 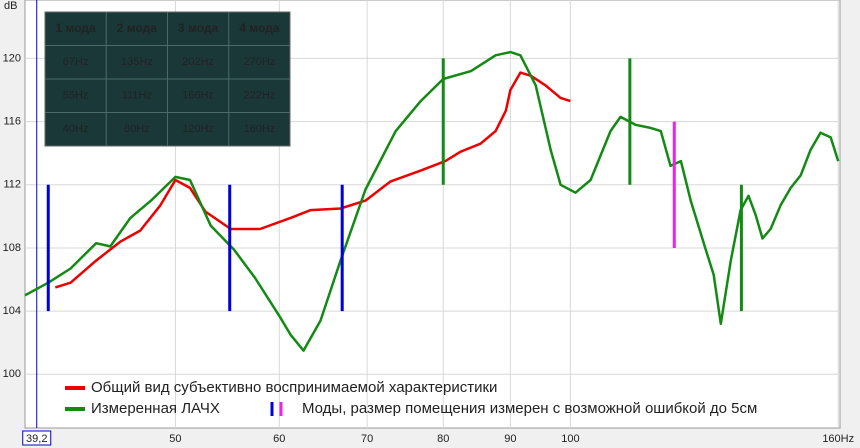 What do you see at coordinates (76, 129) in the screenshot?
I see `table-cell: 40Hz` at bounding box center [76, 129].